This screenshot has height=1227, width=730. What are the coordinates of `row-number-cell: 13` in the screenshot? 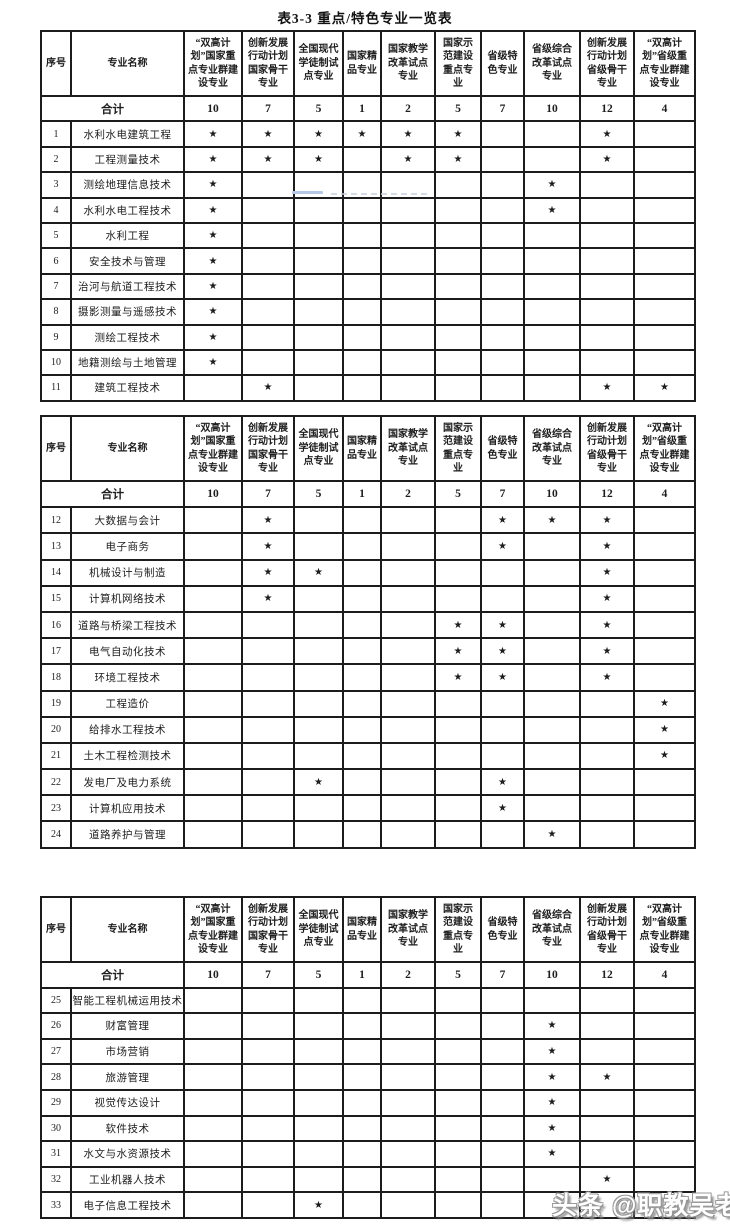 It's located at (56, 546).